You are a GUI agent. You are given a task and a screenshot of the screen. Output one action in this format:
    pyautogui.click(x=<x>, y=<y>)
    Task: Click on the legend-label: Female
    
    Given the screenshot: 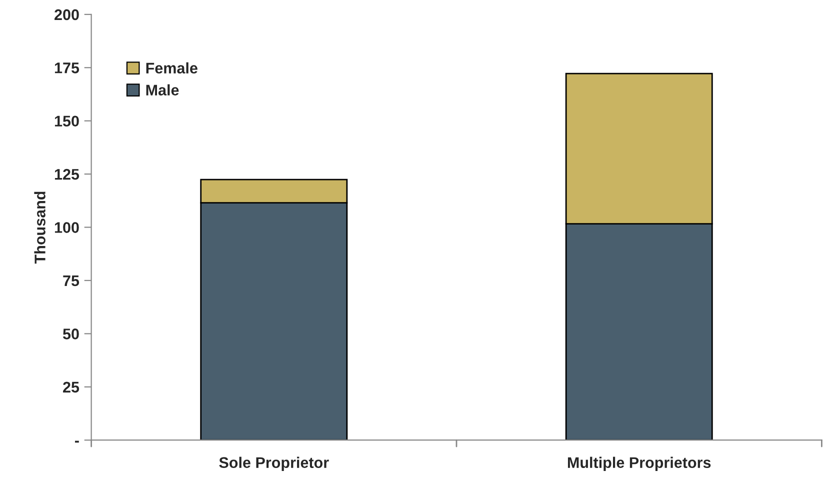 What is the action you would take?
    pyautogui.click(x=172, y=68)
    